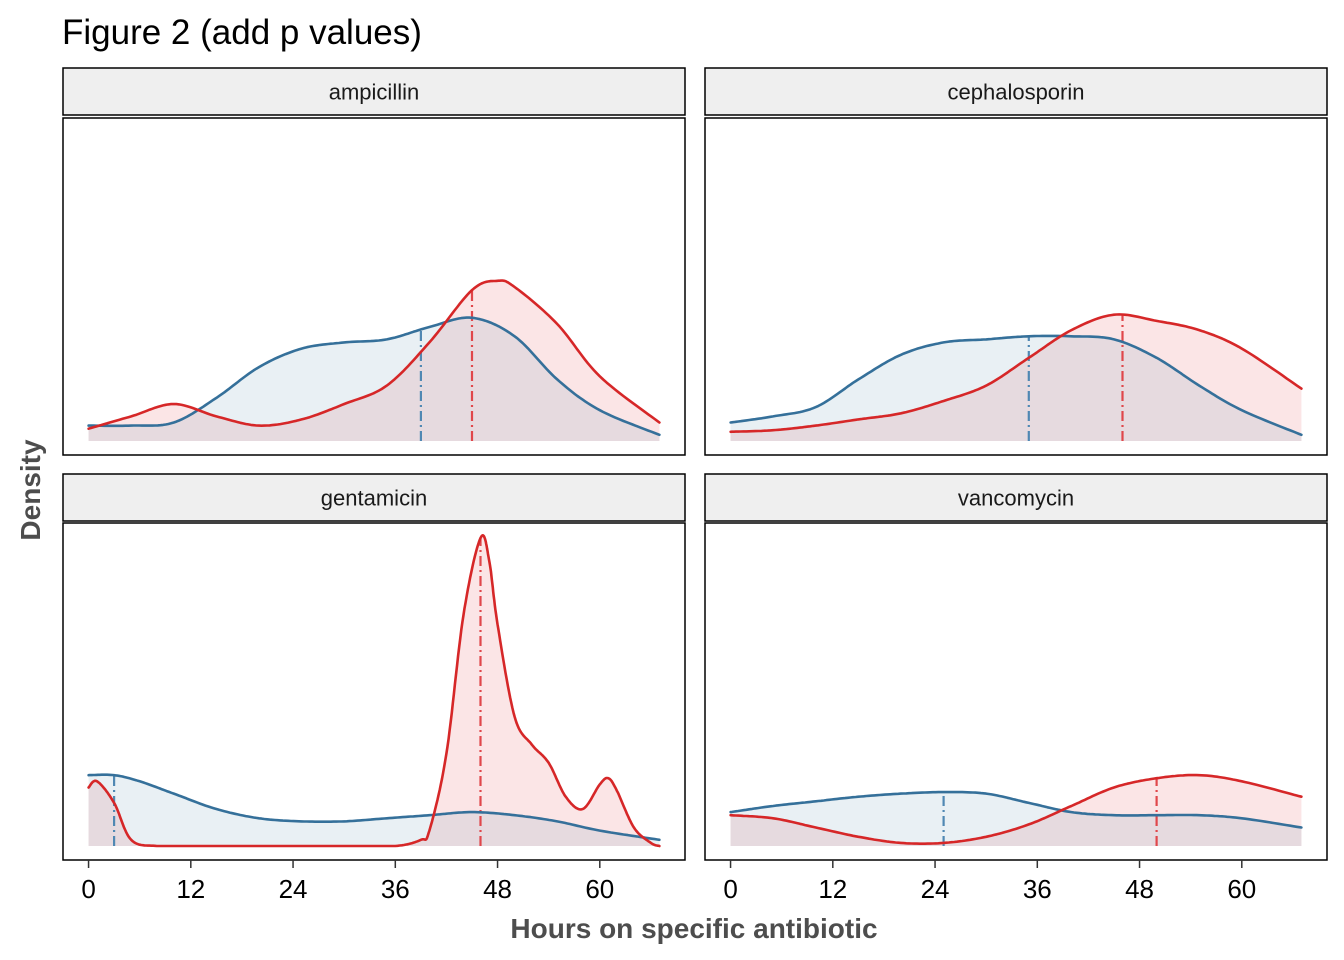  I want to click on strip-label: vancomycin, so click(1016, 498).